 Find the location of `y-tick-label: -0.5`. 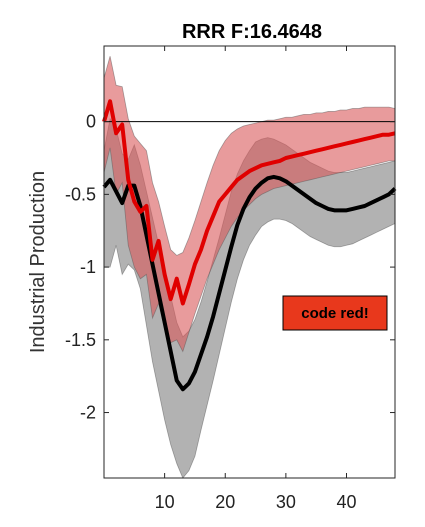

y-tick-label: -0.5 is located at coordinates (80, 194).